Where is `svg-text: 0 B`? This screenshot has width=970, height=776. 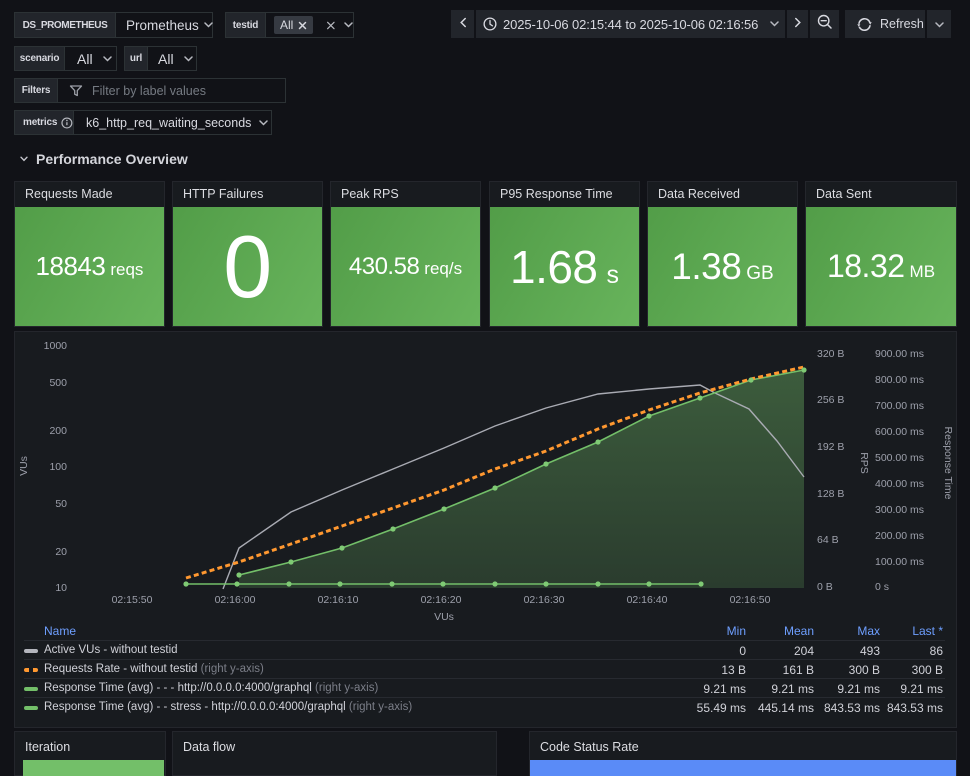
svg-text: 0 B is located at coordinates (825, 587).